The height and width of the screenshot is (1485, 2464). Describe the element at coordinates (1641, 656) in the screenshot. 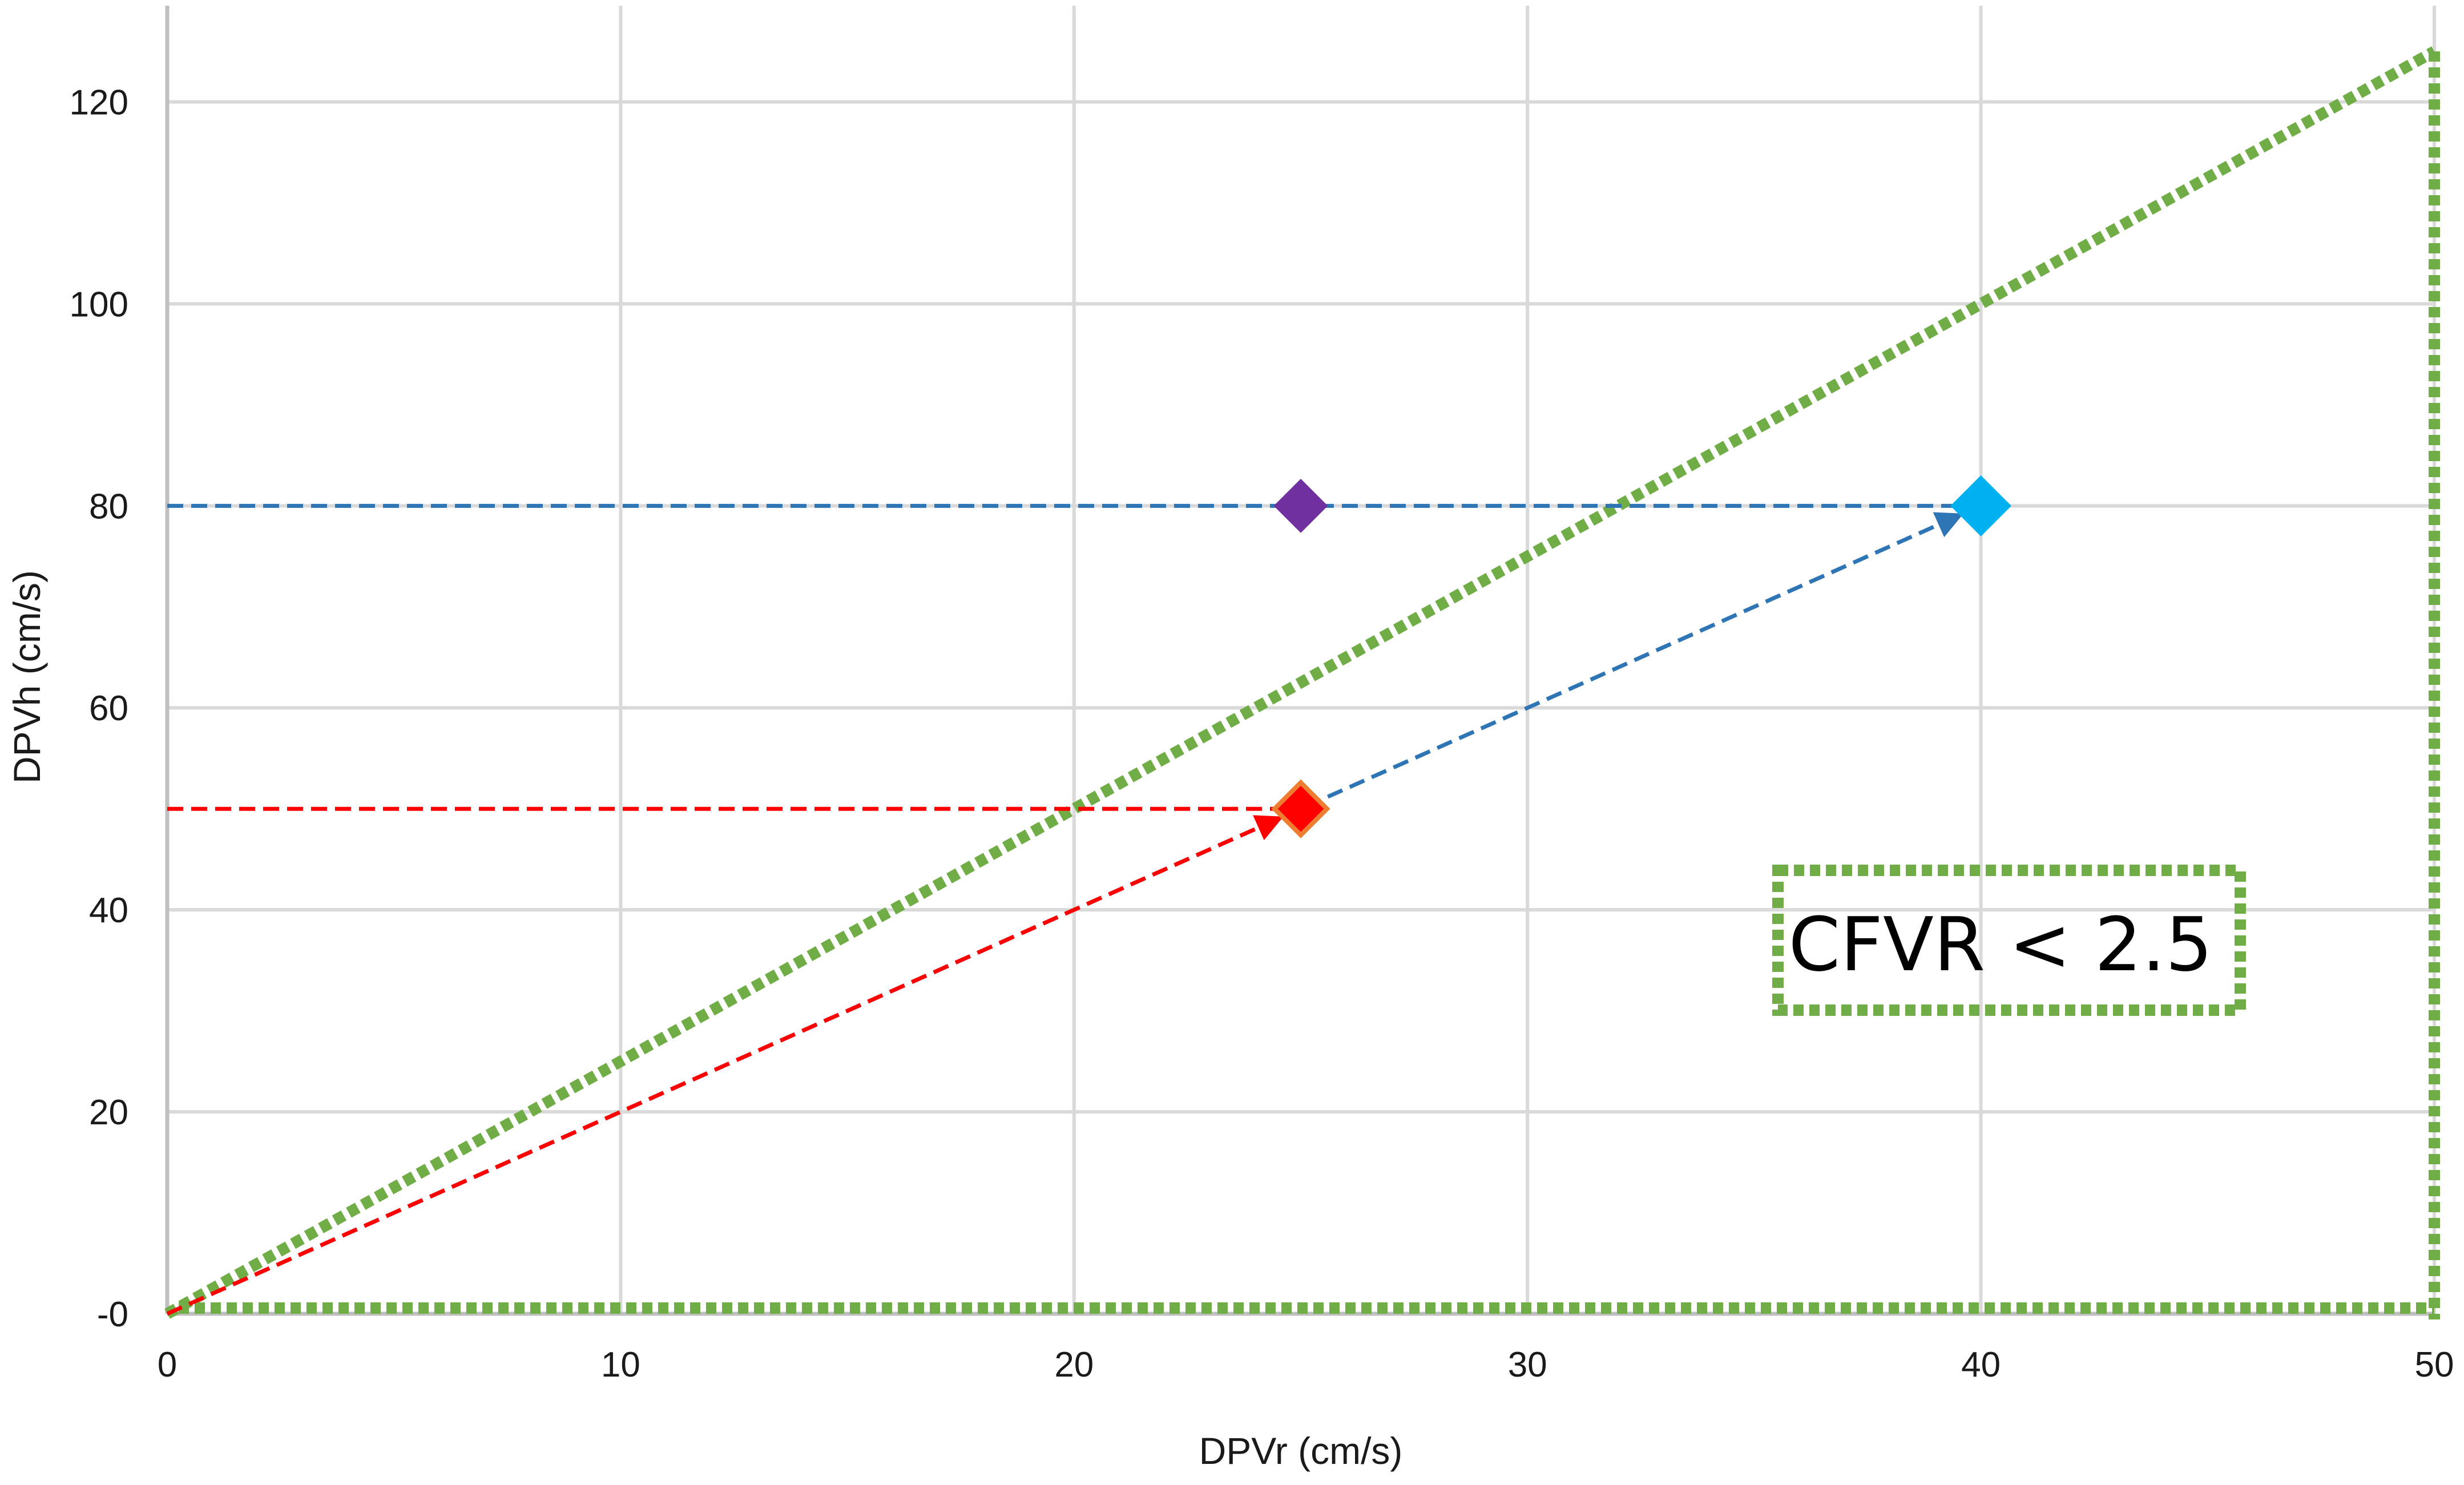

I see `data-points` at that location.